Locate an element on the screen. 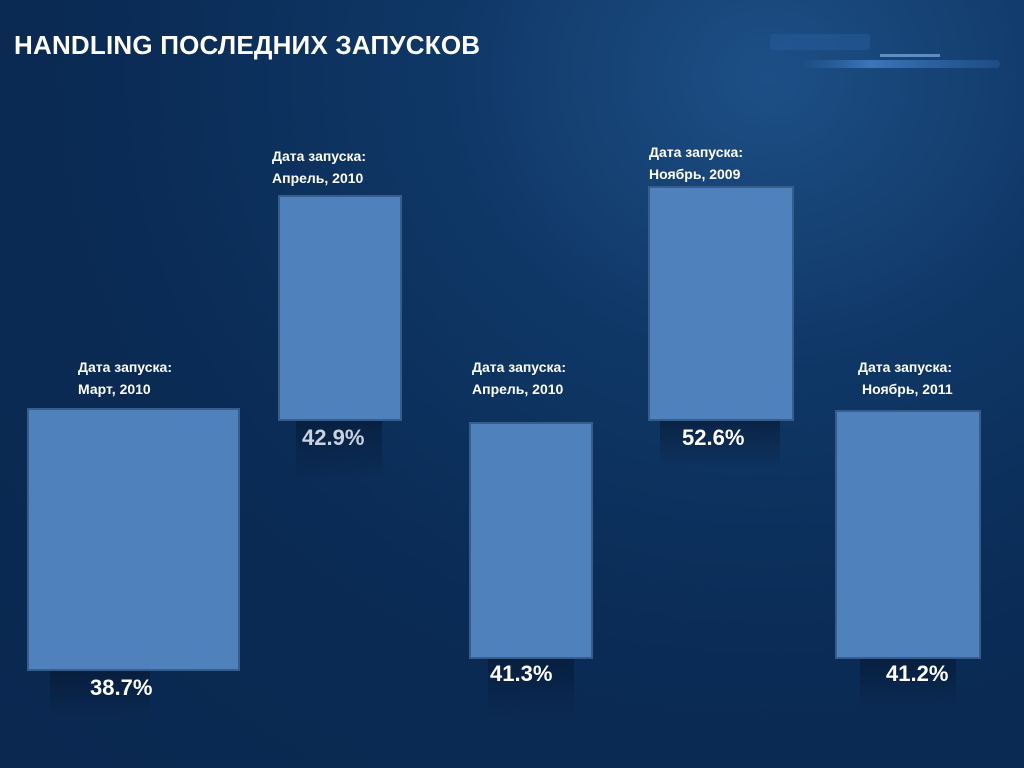  launch-value: 38.7% is located at coordinates (121, 687).